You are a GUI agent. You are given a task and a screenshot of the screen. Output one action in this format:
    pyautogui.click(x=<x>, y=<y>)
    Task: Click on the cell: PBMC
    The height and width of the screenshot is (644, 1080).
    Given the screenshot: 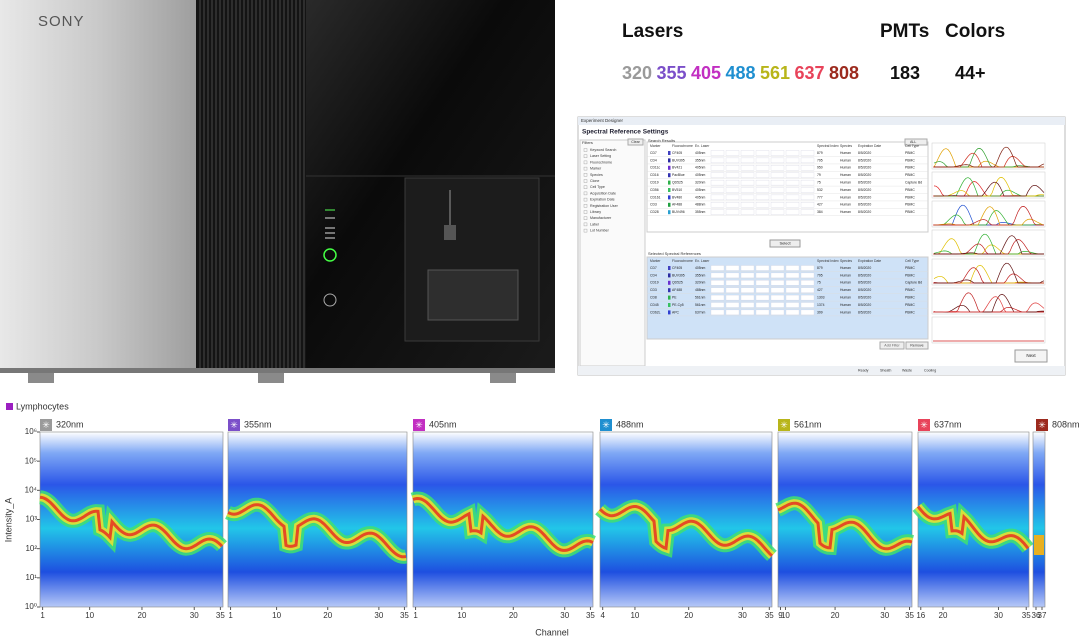 What is the action you would take?
    pyautogui.click(x=910, y=312)
    